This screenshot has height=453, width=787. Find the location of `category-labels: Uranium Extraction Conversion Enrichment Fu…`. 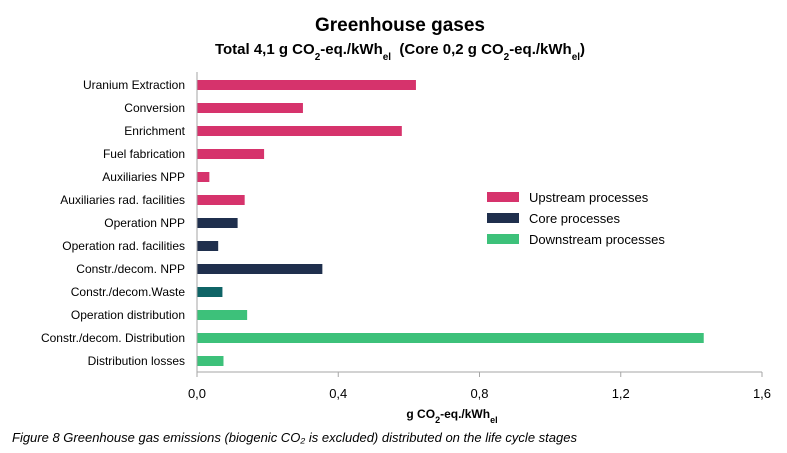

category-labels: Uranium Extraction Conversion Enrichment Fu… is located at coordinates (113, 223).